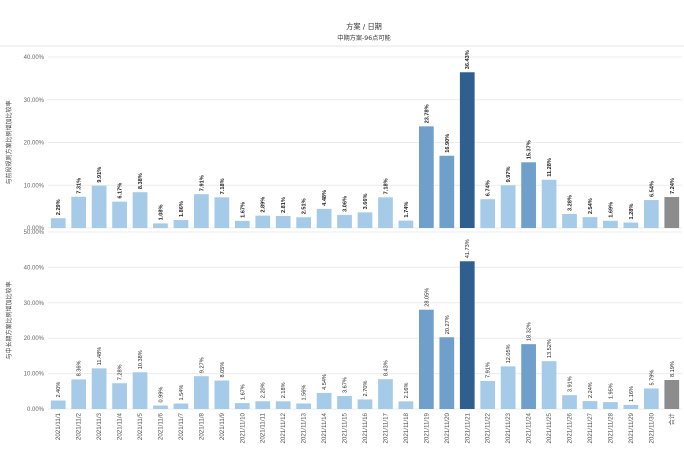 The image size is (684, 459). I want to click on y-axis-title: 与中长期方案比例增加比较率, so click(9, 320).